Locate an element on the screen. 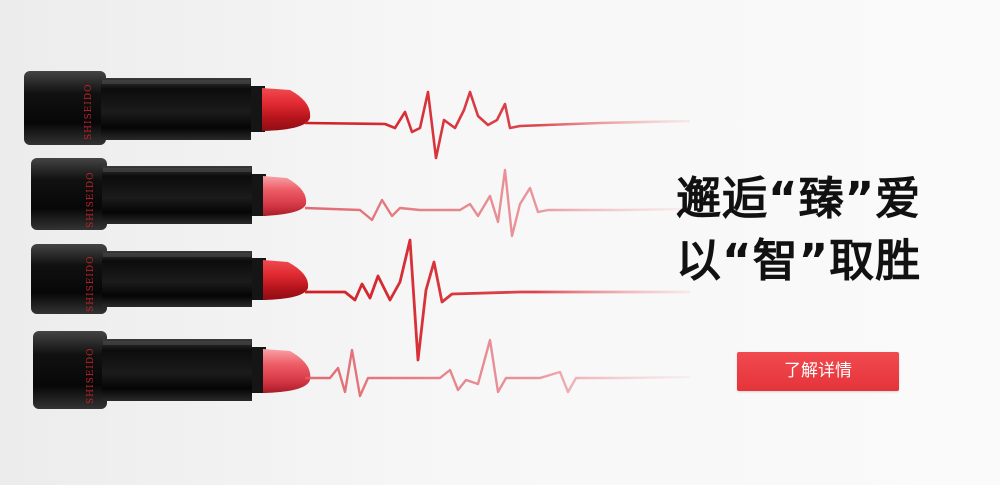 Image resolution: width=1000 pixels, height=485 pixels. headline-line-1: 邂逅“臻”爱 is located at coordinates (799, 198).